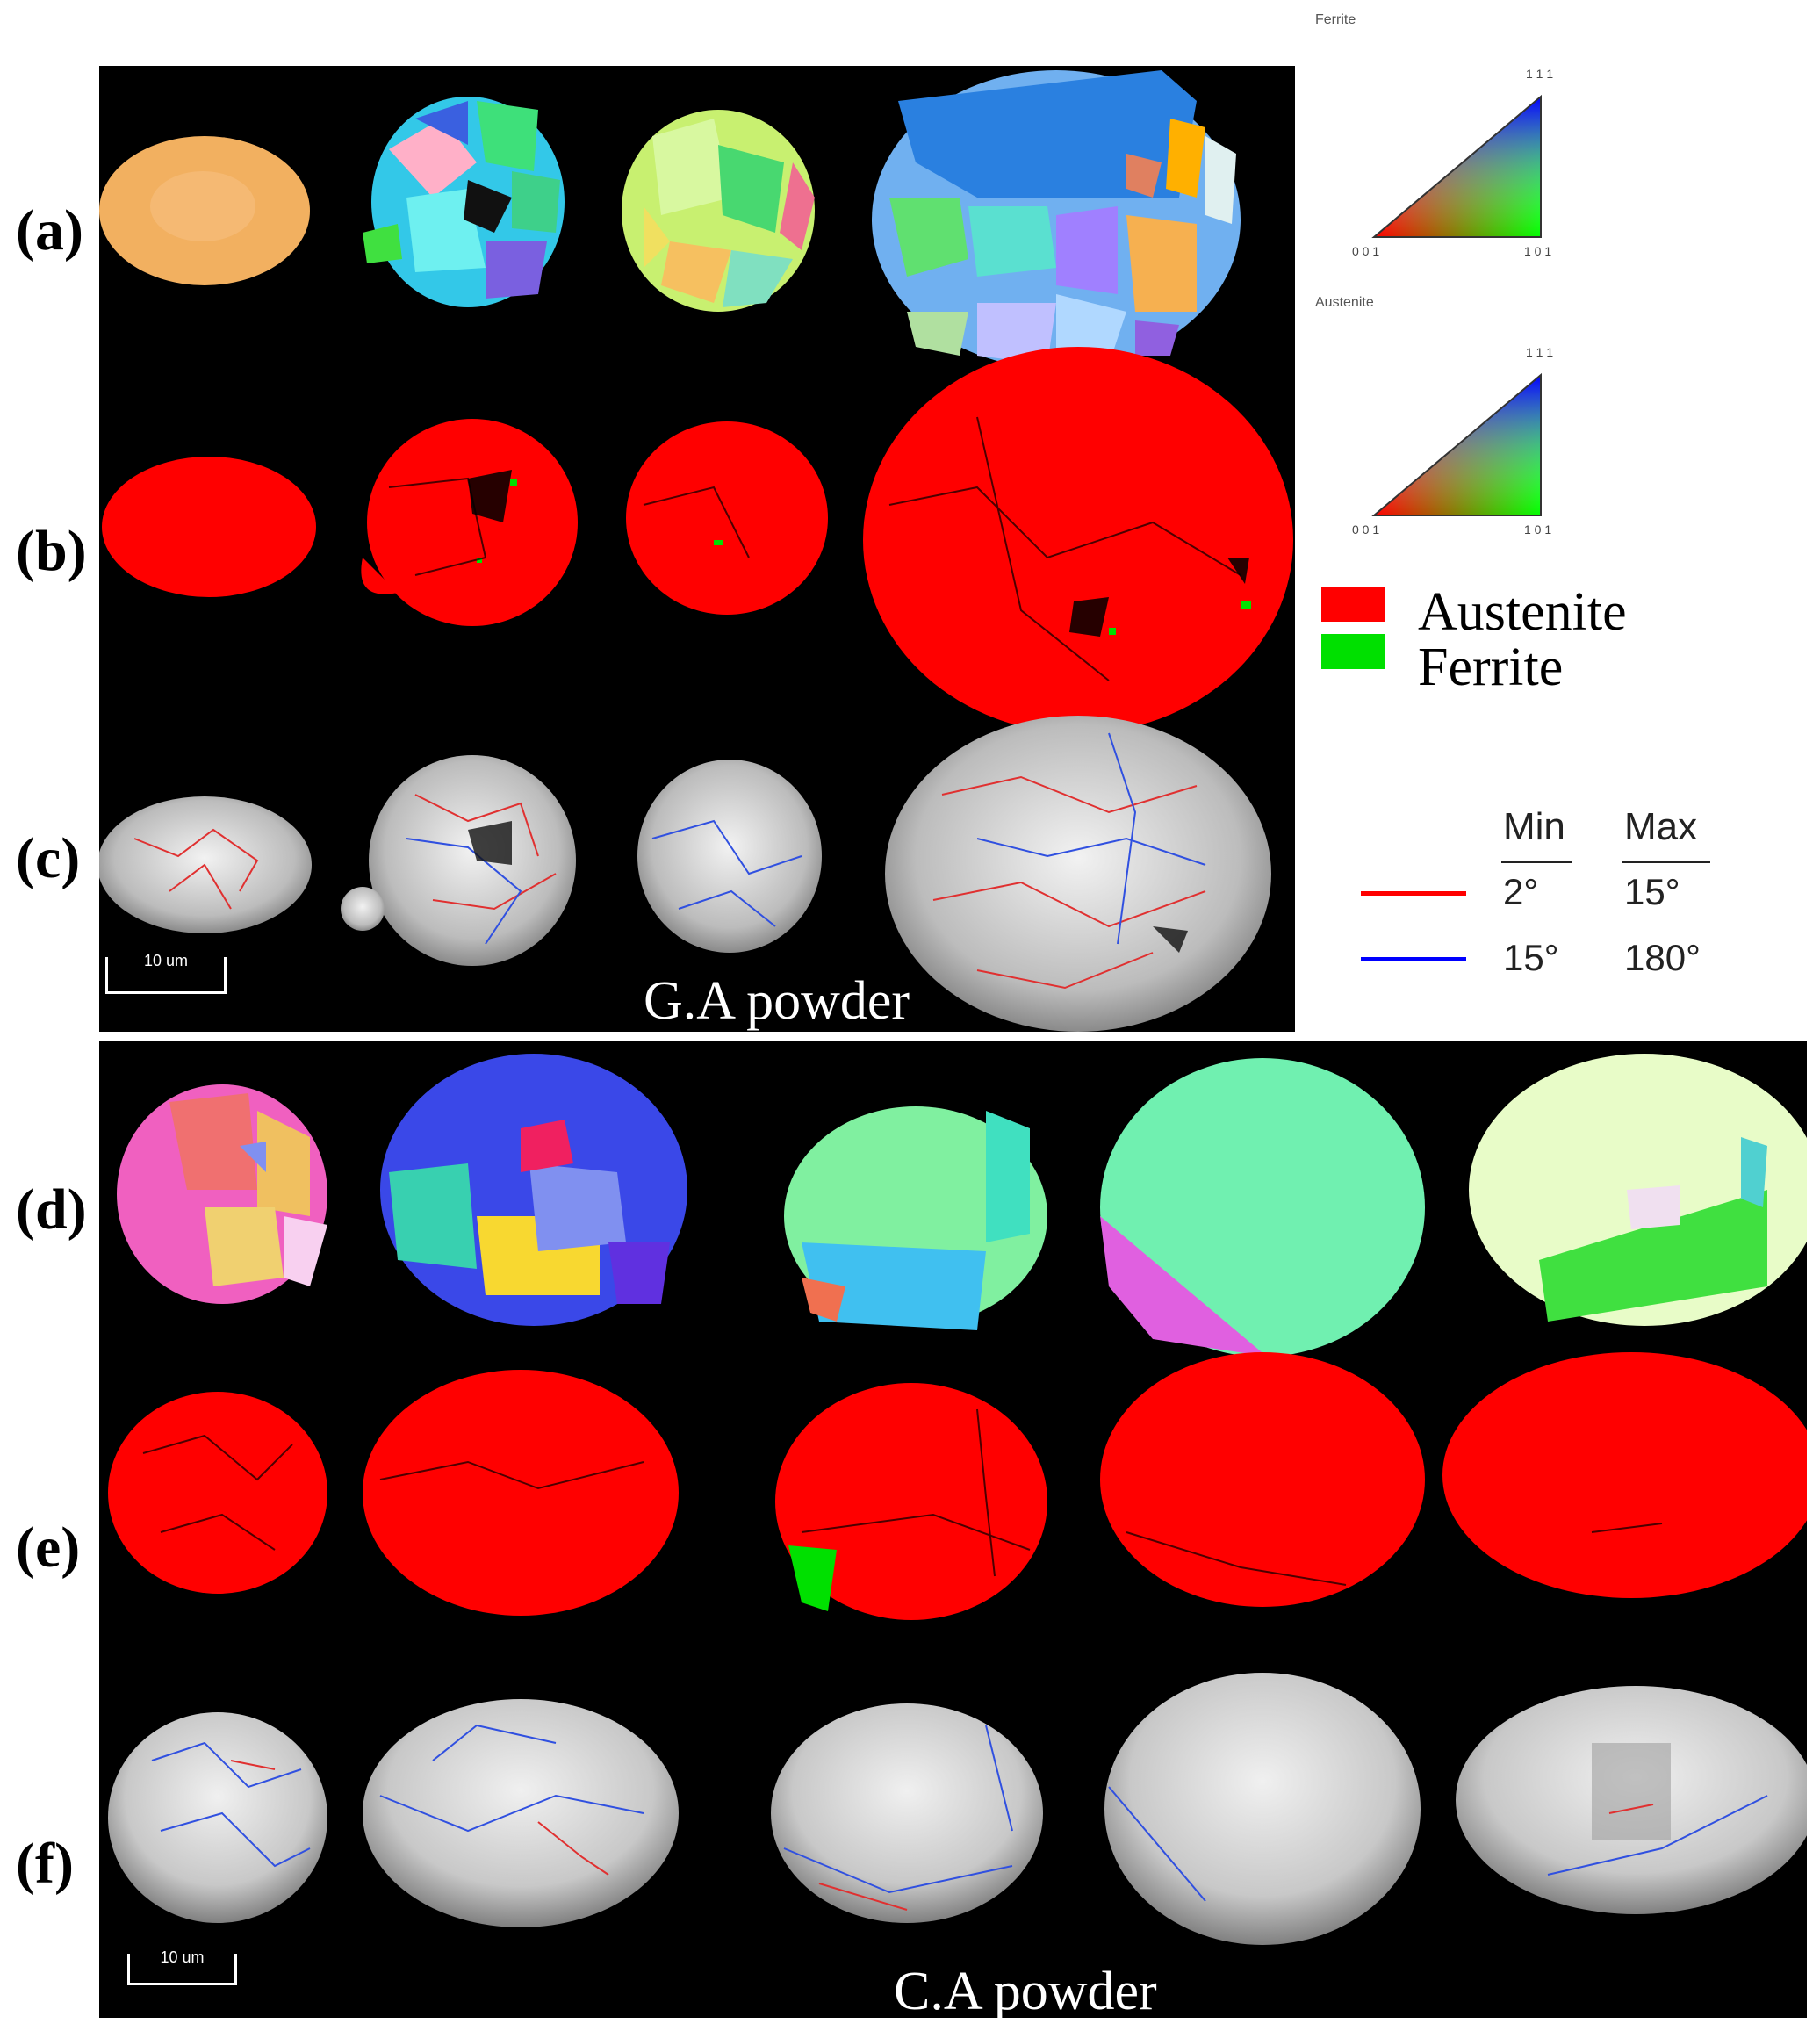 The width and height of the screenshot is (1820, 2031). I want to click on row-c-boundary-maps, so click(685, 874).